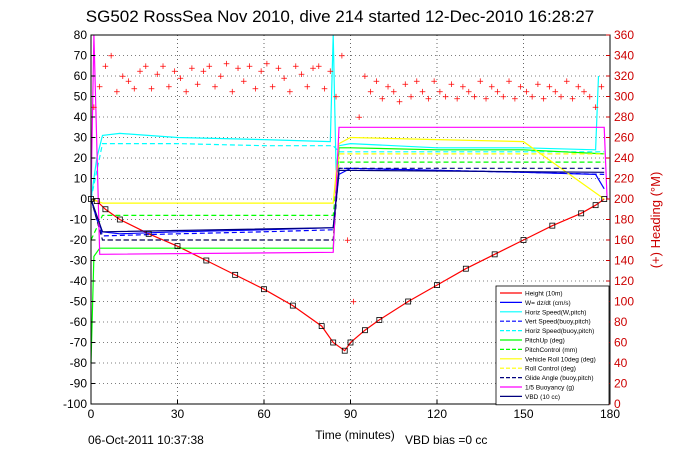 The image size is (681, 454). What do you see at coordinates (624, 56) in the screenshot?
I see `y-tick-label-right: 340` at bounding box center [624, 56].